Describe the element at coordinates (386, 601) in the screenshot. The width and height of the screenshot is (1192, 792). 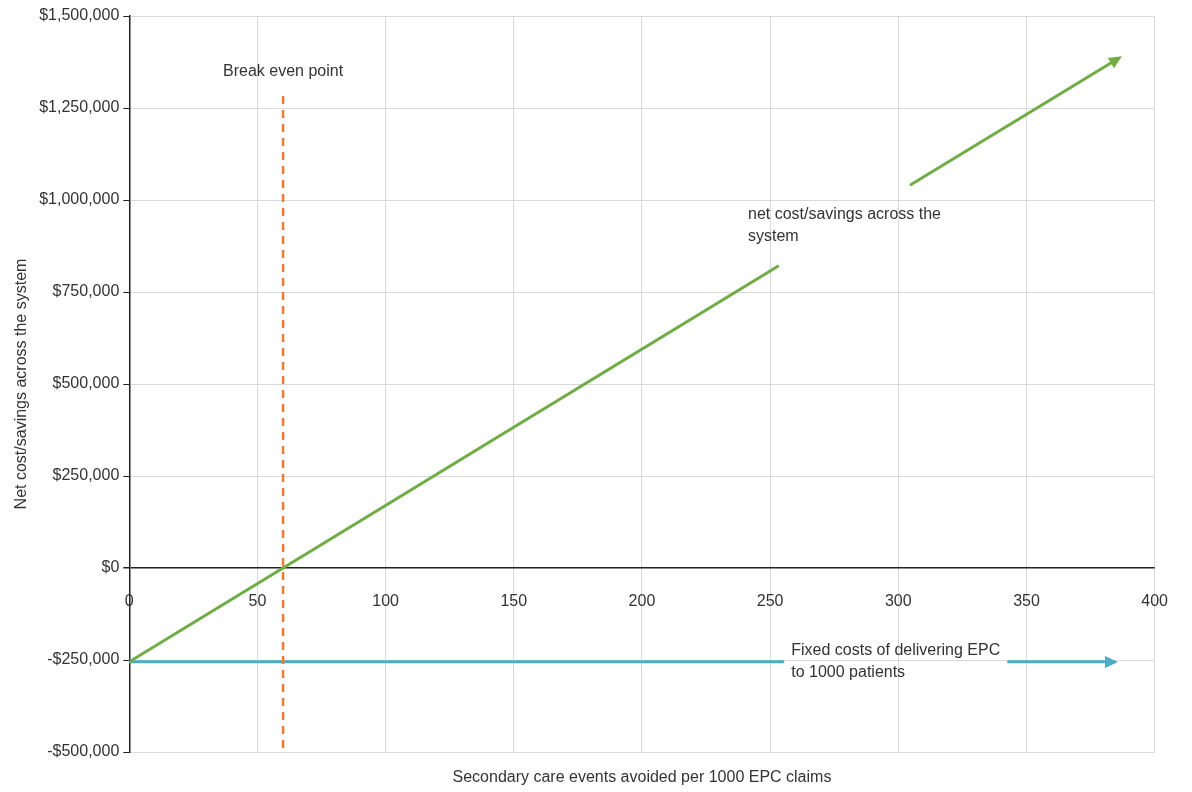
I see `x-tick-label: 100` at that location.